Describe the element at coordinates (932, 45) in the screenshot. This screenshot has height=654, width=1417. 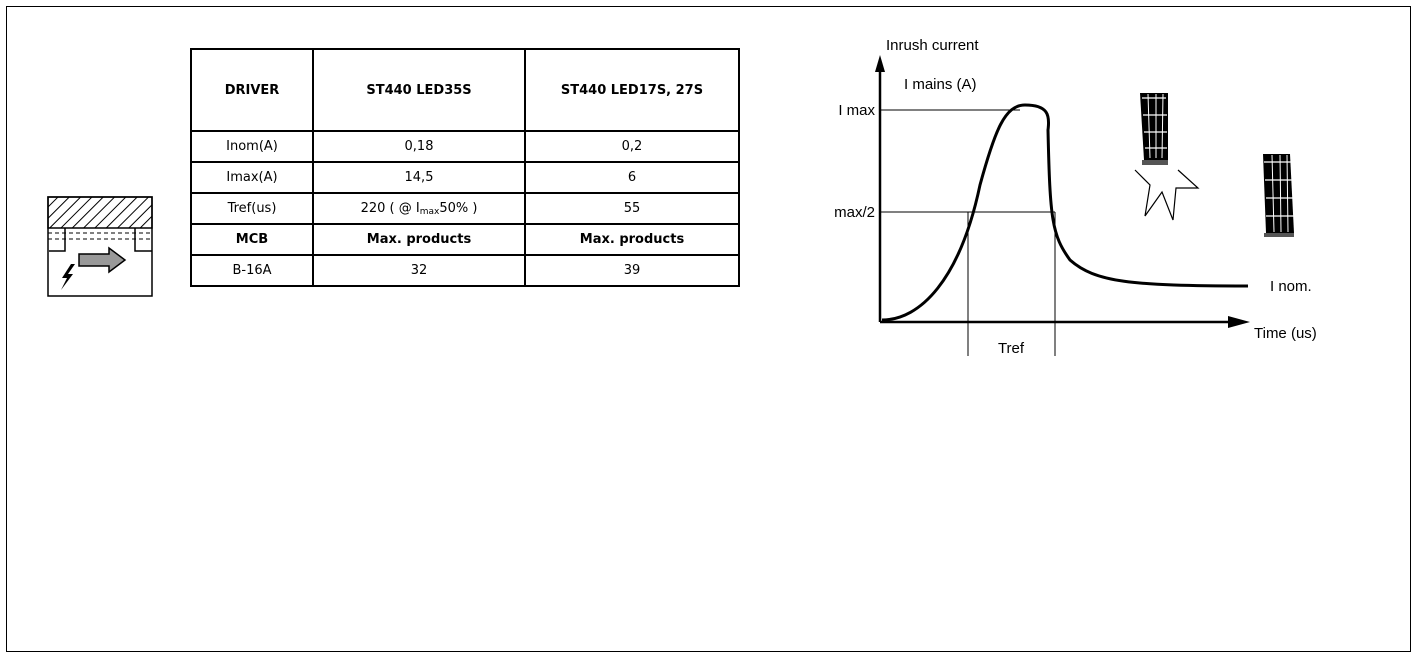
I see `y-axis-title: Inrush current` at that location.